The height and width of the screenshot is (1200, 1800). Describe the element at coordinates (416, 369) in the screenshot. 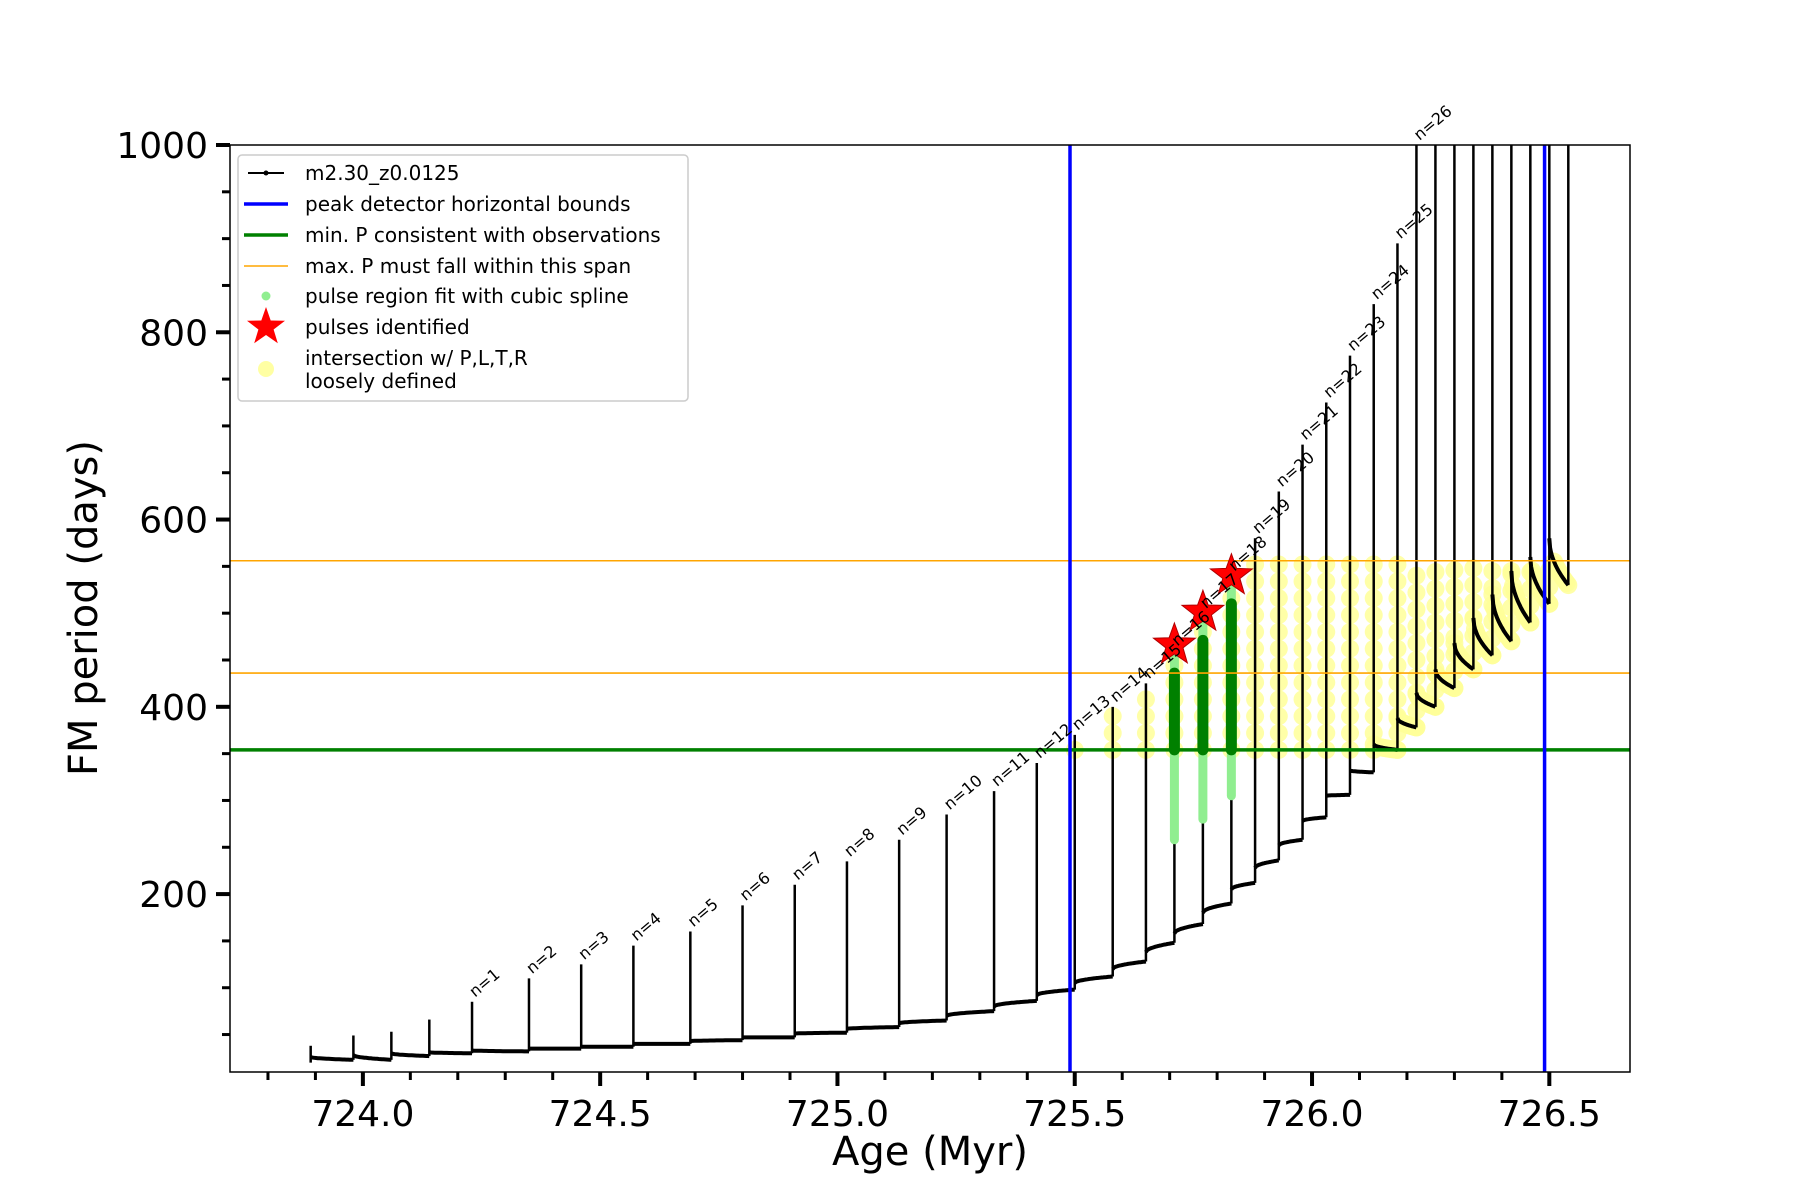

I see `legend-label: intersection w/ P,L,T,R loosely defined` at that location.